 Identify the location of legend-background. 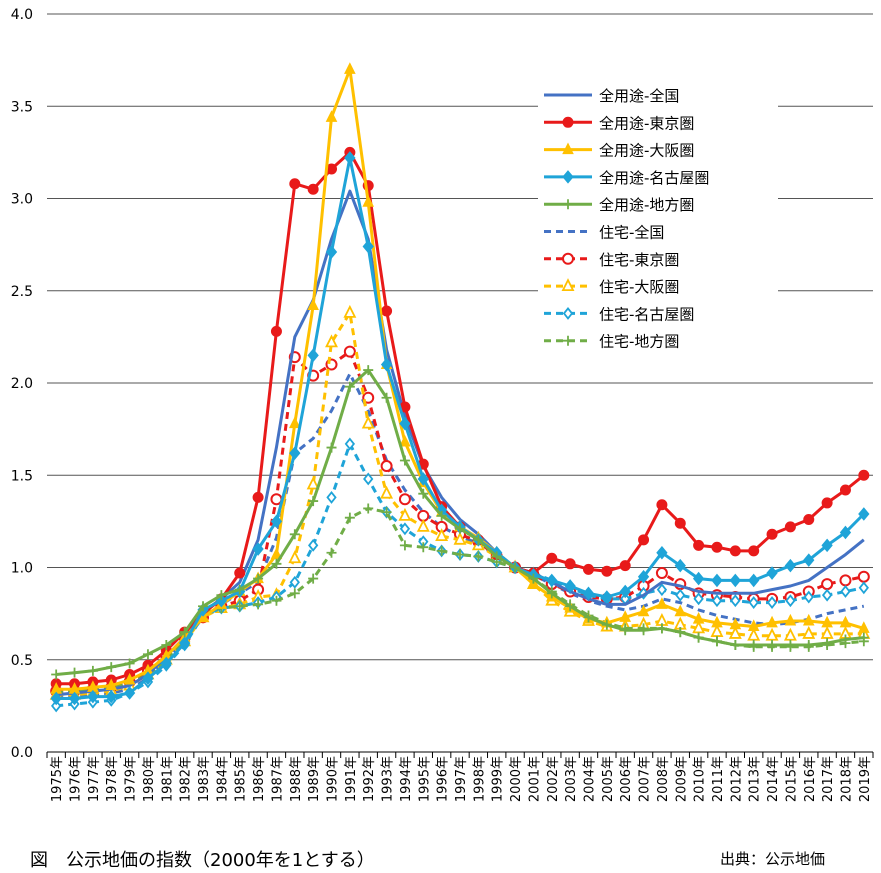
(658, 218).